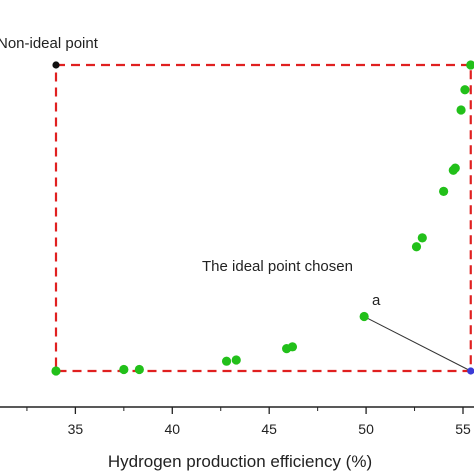 The height and width of the screenshot is (474, 474). What do you see at coordinates (49, 43) in the screenshot?
I see `non-ideal-annotation: Non-ideal point` at bounding box center [49, 43].